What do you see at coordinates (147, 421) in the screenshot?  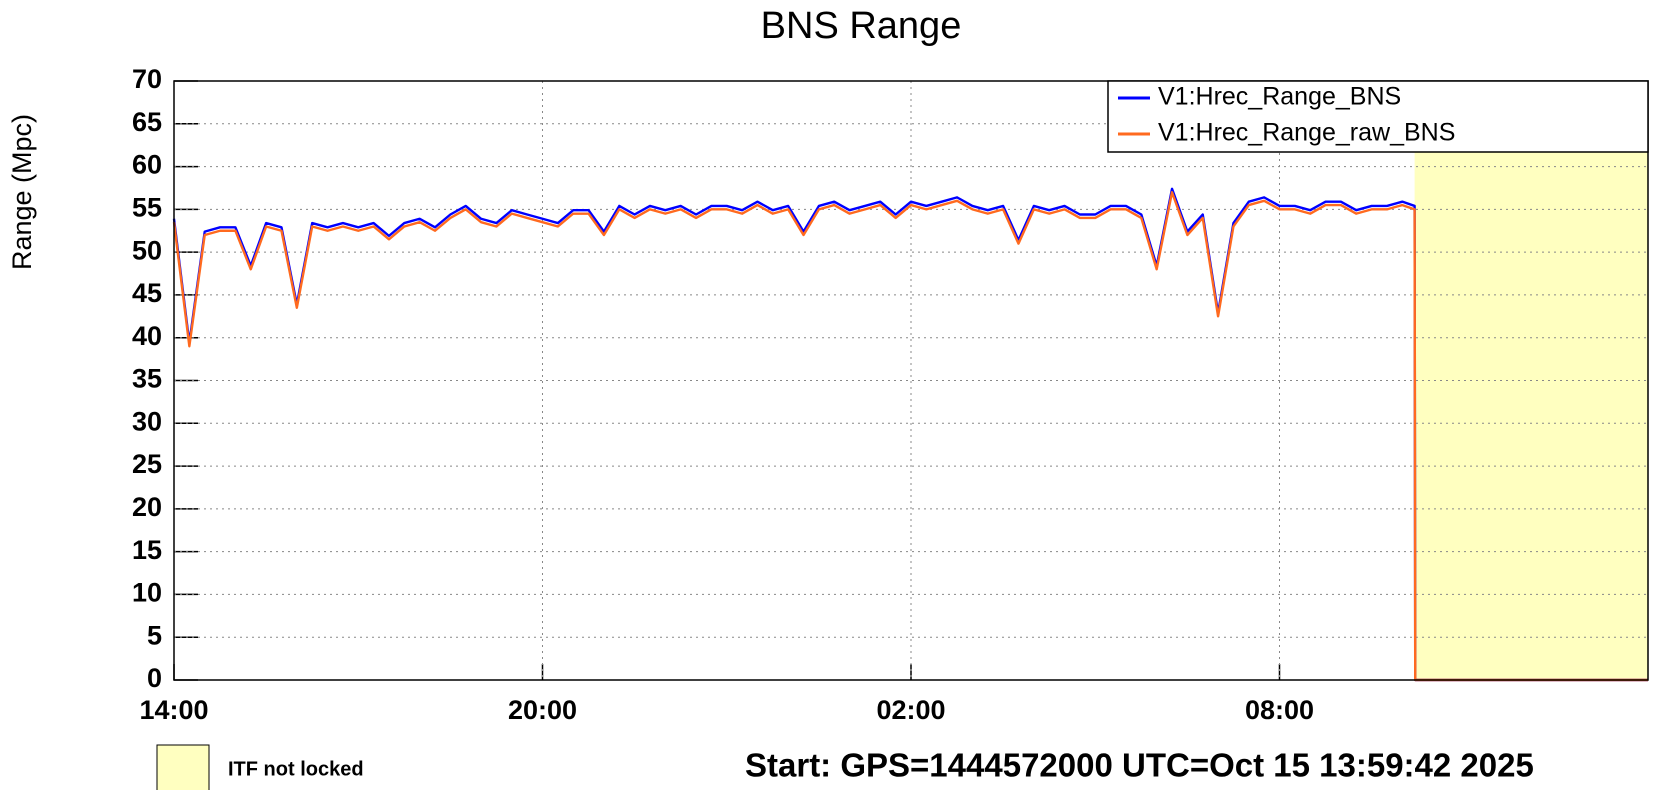 I see `y-tick-label: 30` at bounding box center [147, 421].